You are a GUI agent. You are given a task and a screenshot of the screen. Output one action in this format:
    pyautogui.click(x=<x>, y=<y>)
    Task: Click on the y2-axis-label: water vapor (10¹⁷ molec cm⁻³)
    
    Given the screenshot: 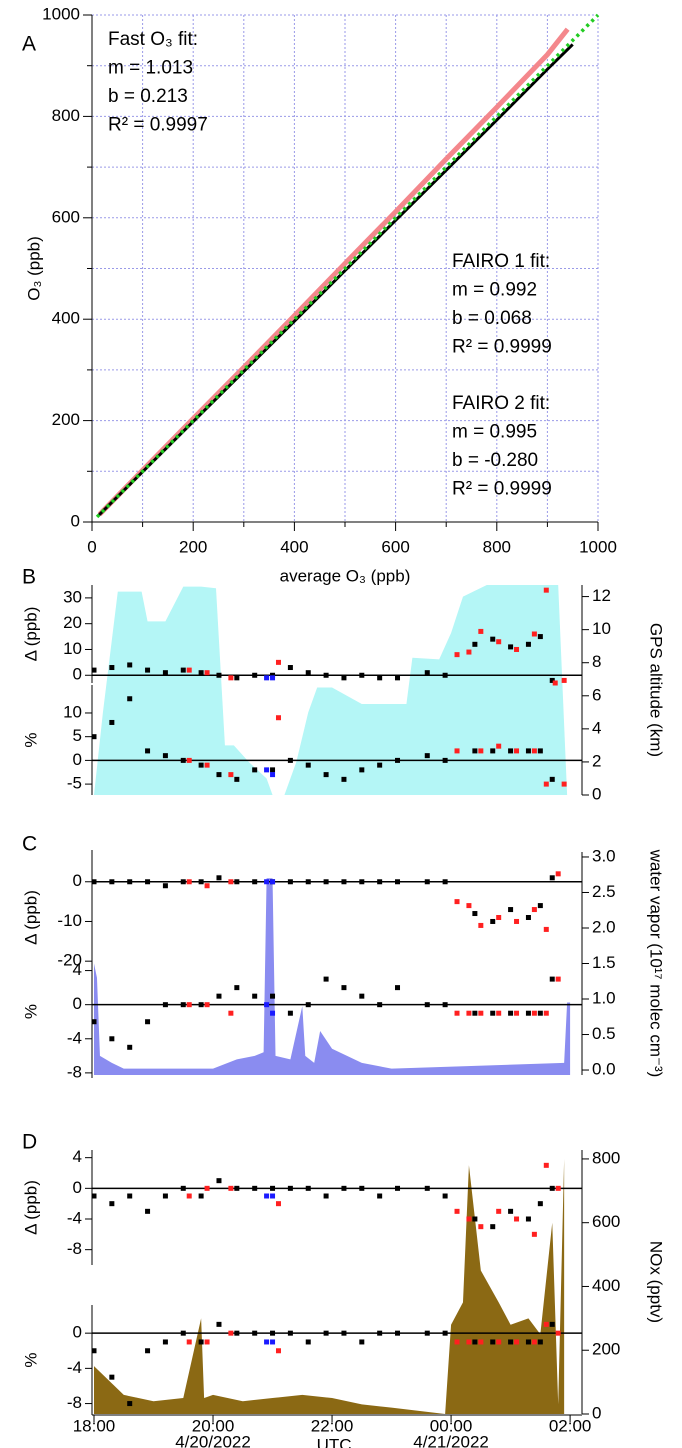 What is the action you would take?
    pyautogui.click(x=656, y=963)
    